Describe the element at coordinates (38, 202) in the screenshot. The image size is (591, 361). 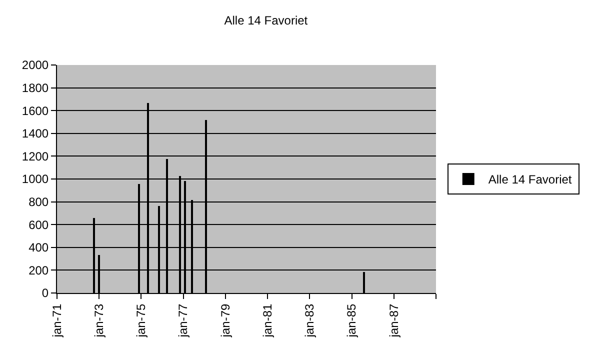
I see `y-tick-label: 800` at that location.